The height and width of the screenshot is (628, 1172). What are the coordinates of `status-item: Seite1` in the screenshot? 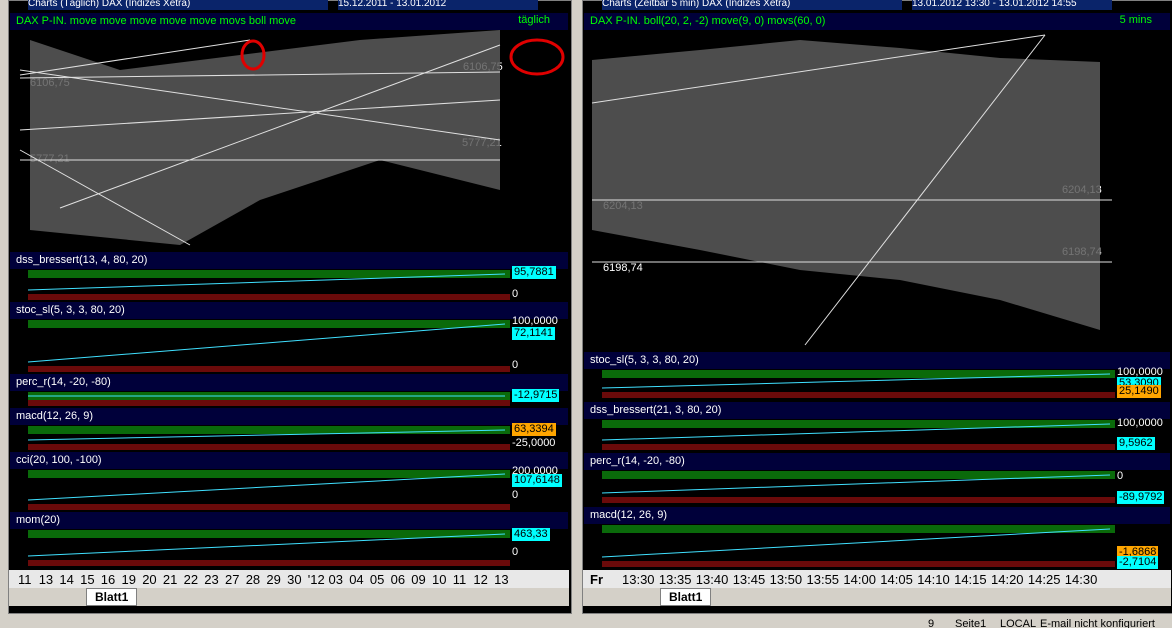 It's located at (971, 623).